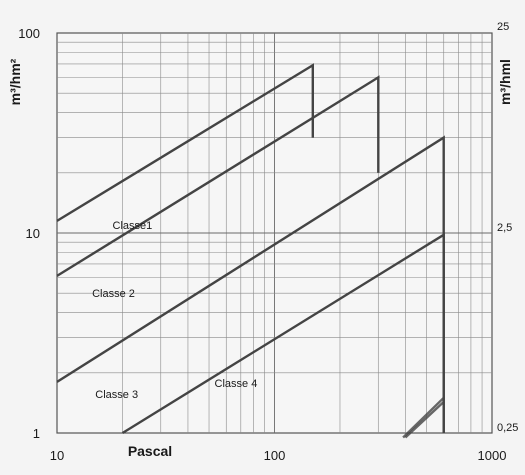  Describe the element at coordinates (133, 226) in the screenshot. I see `series-label-1: Classe1` at that location.